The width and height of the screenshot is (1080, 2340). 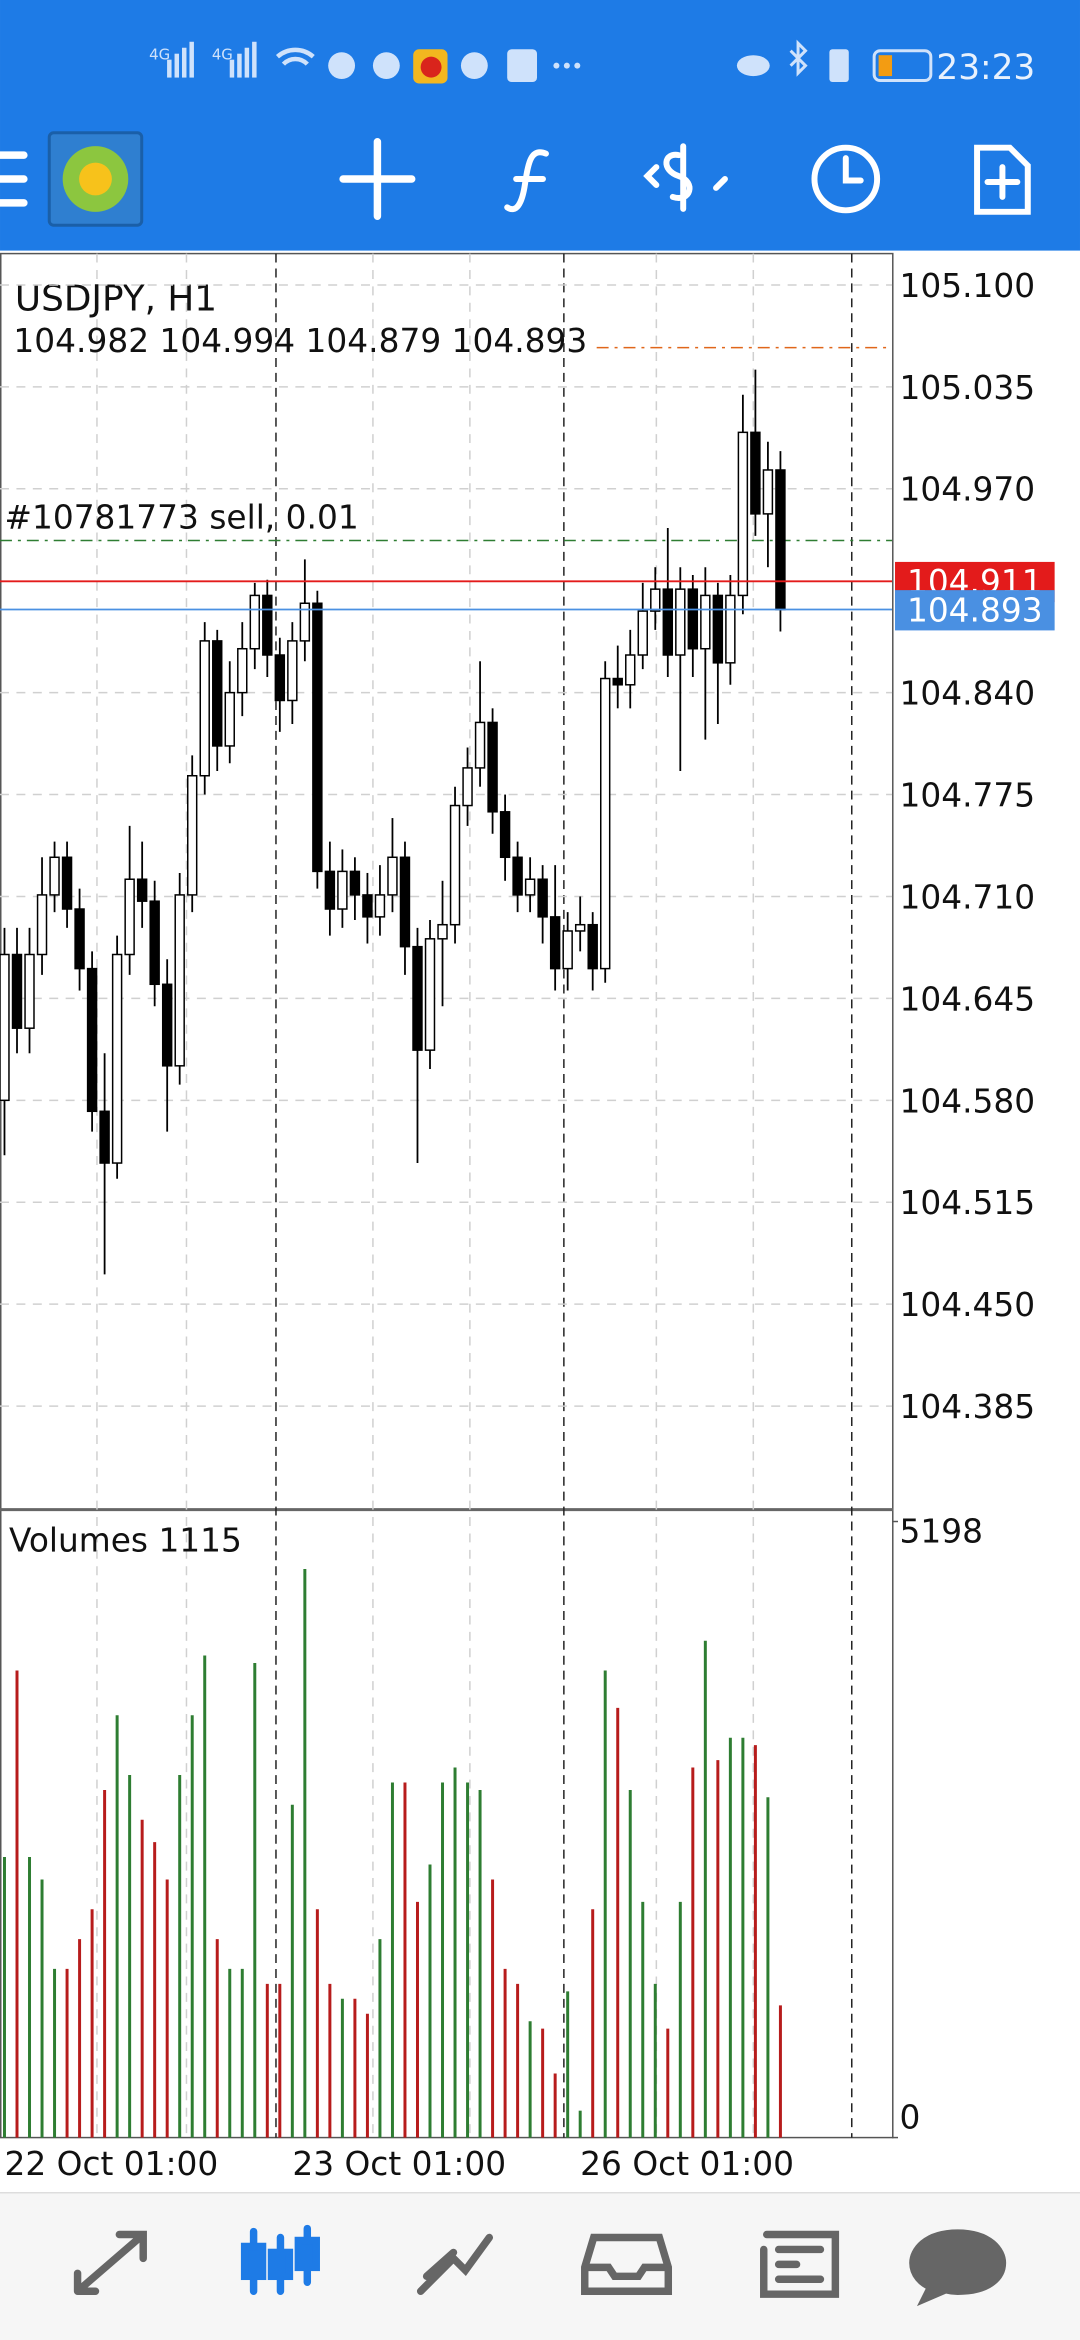 I want to click on nav-icons, so click(x=540, y=2265).